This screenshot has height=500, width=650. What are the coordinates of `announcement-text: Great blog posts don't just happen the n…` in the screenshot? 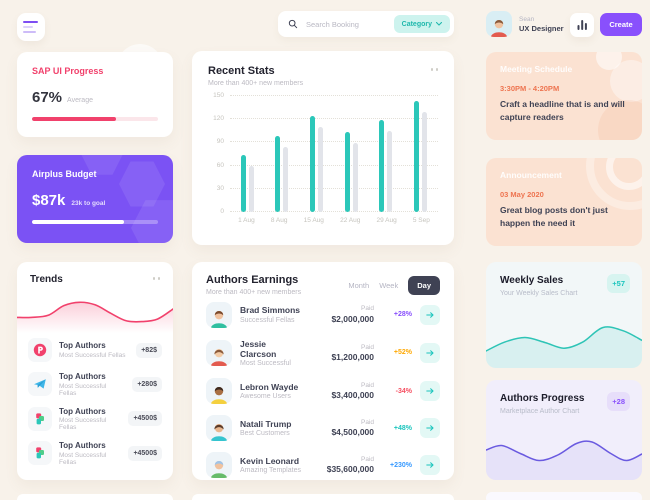 It's located at (554, 216).